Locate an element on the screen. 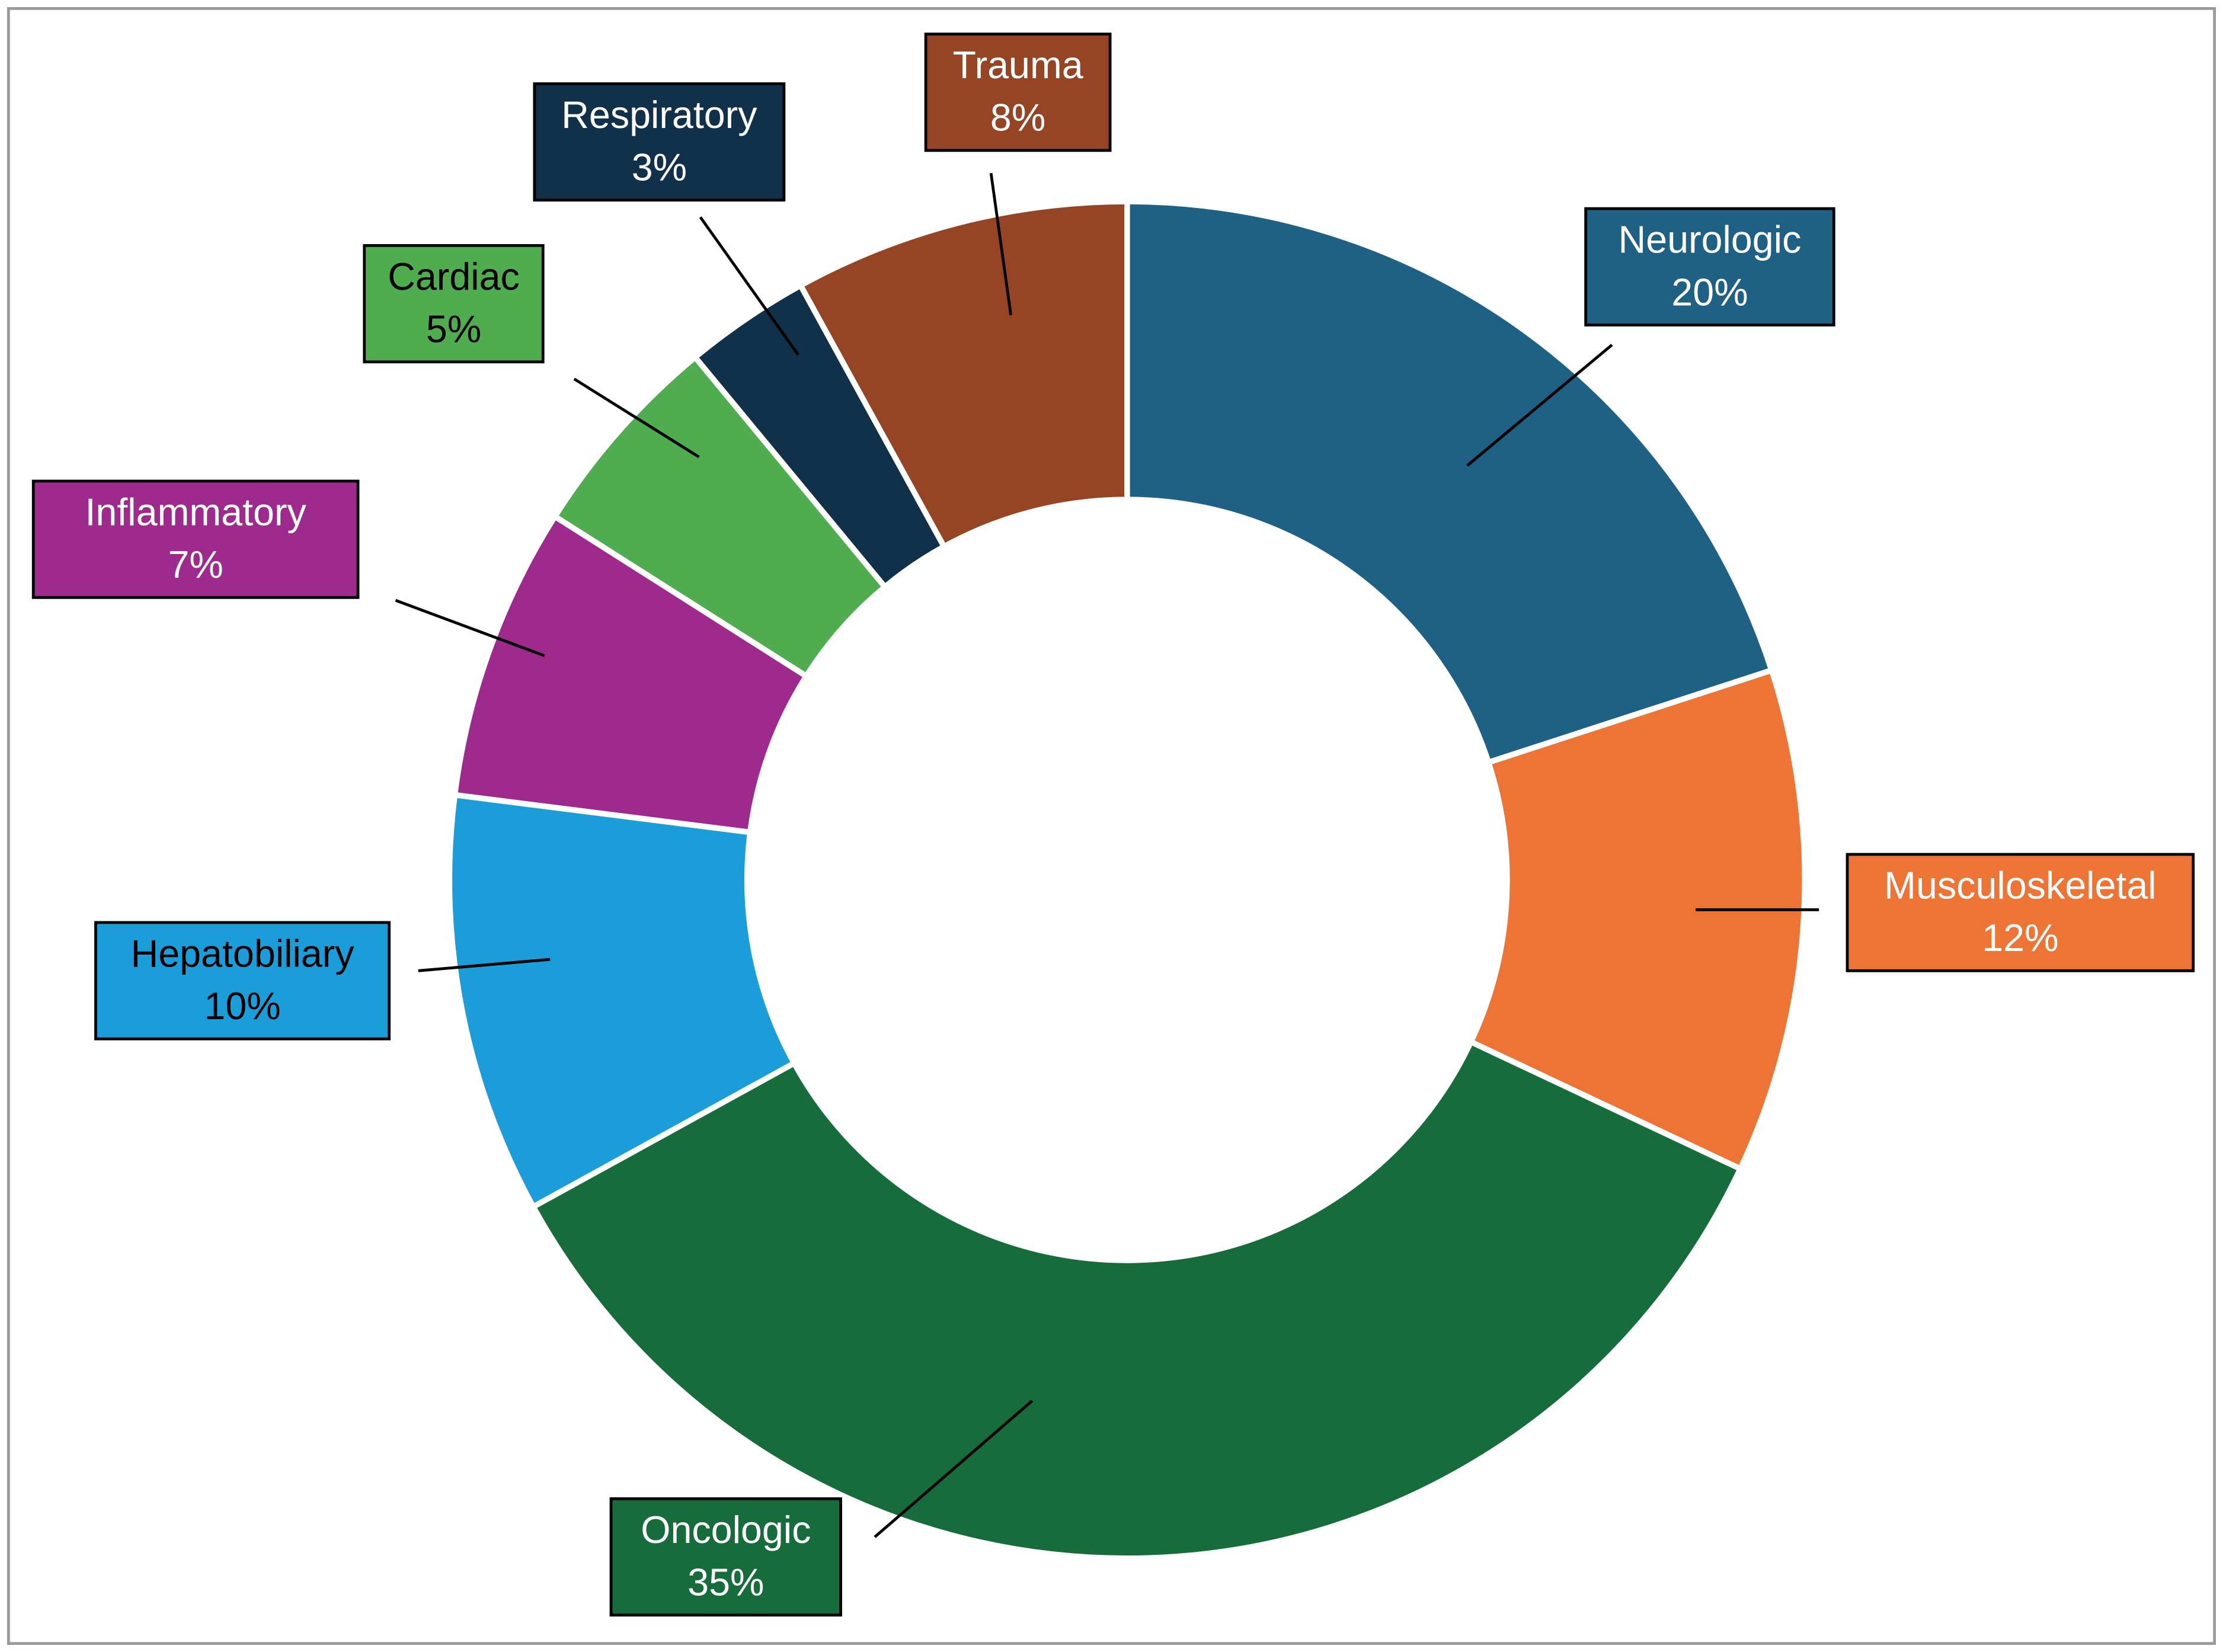 The height and width of the screenshot is (1652, 2223). category-label: Musculoskeletal is located at coordinates (2020, 885).